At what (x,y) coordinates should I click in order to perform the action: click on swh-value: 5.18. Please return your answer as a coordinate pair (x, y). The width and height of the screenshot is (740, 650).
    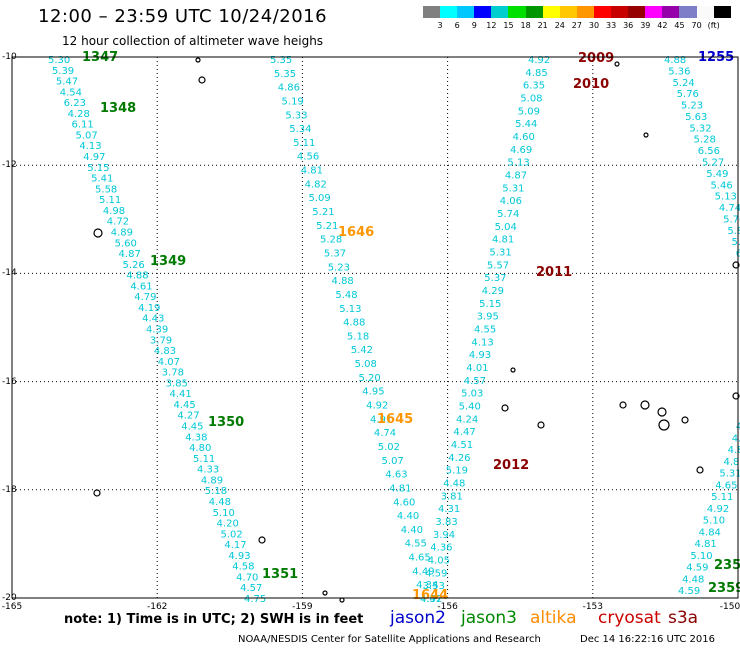
    Looking at the image, I should click on (358, 336).